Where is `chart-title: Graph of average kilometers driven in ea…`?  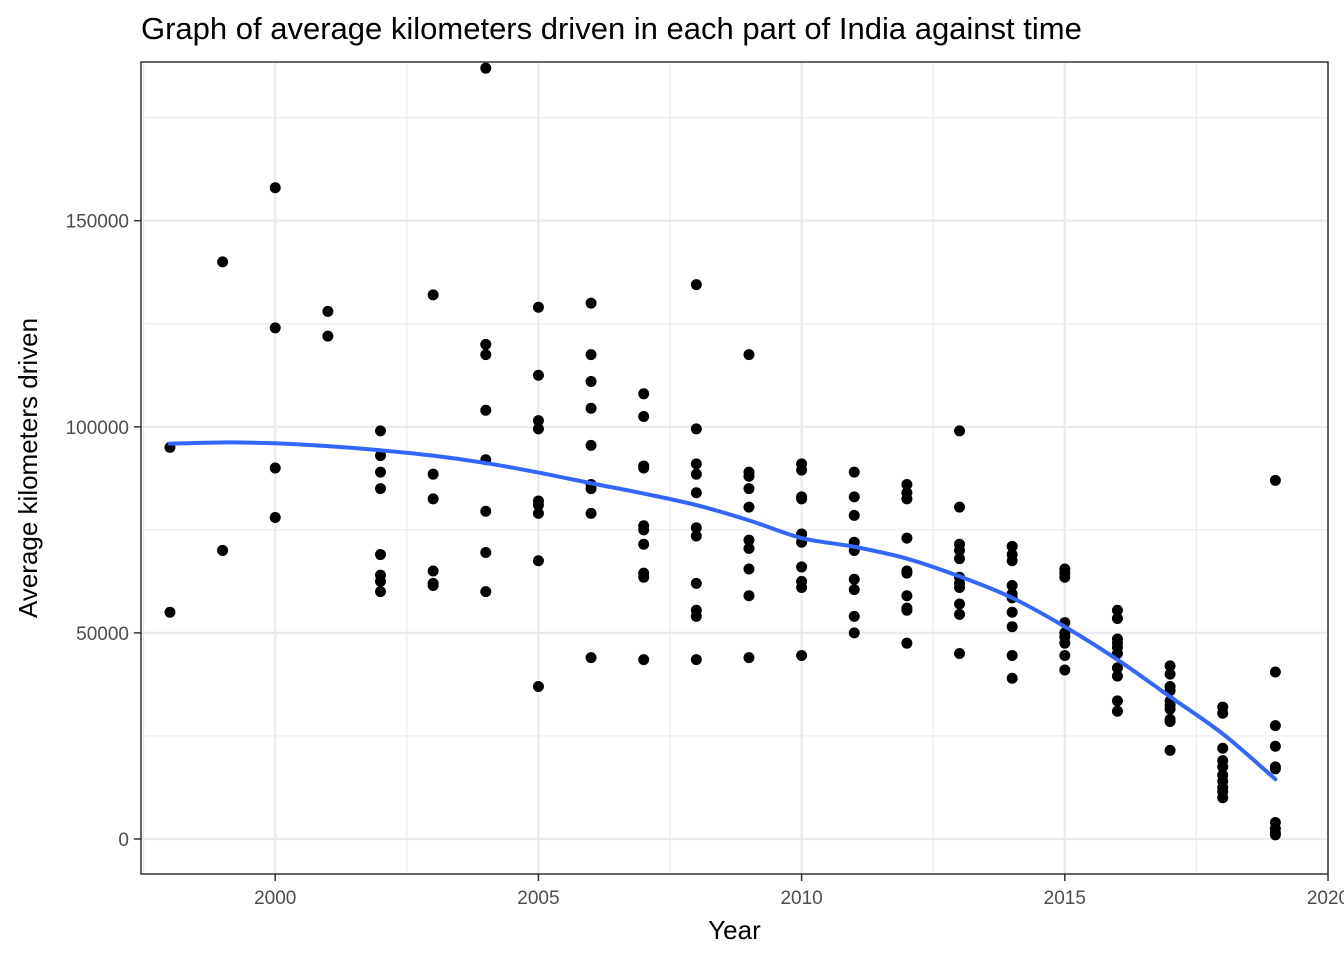
chart-title: Graph of average kilometers driven in ea… is located at coordinates (611, 28).